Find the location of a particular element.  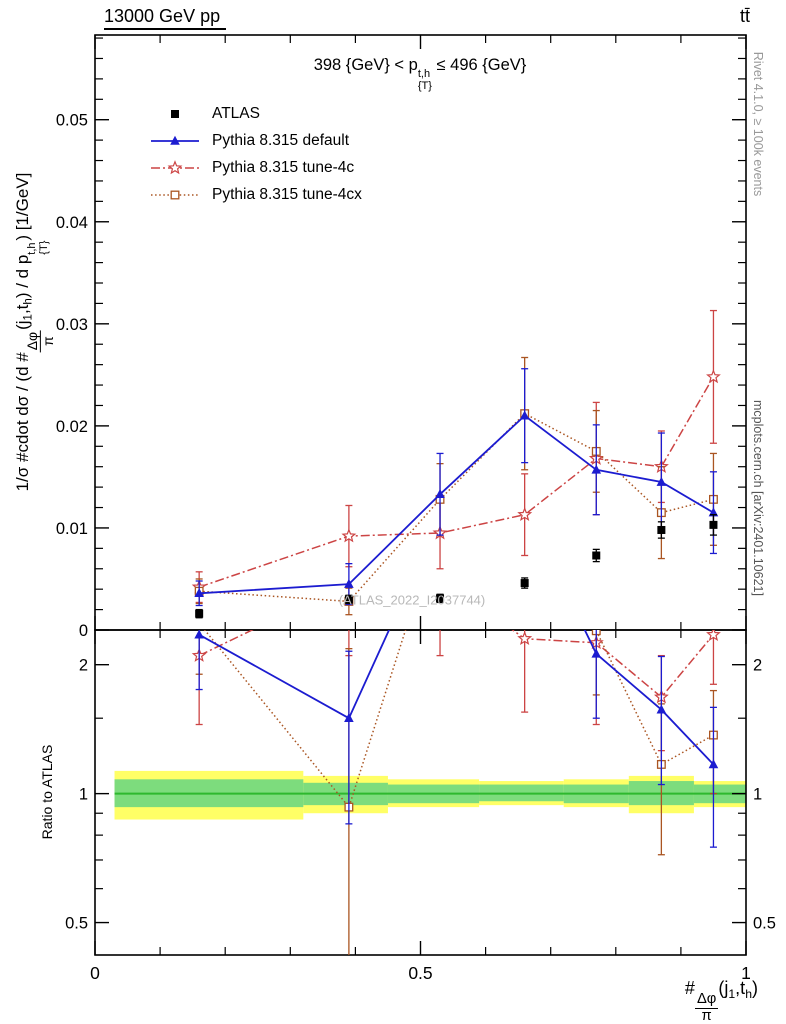

title-post: ≤ 496 {GeV} is located at coordinates (479, 65).